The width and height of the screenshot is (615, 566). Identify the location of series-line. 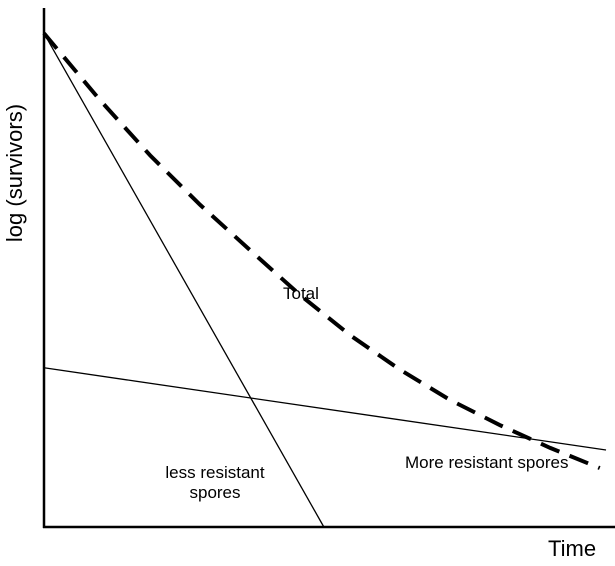
(325, 409).